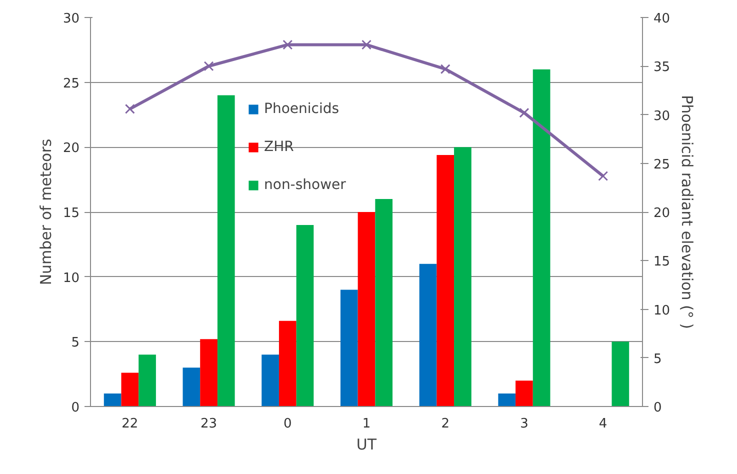 The image size is (737, 474). What do you see at coordinates (662, 116) in the screenshot?
I see `y2-tick-label: 30` at bounding box center [662, 116].